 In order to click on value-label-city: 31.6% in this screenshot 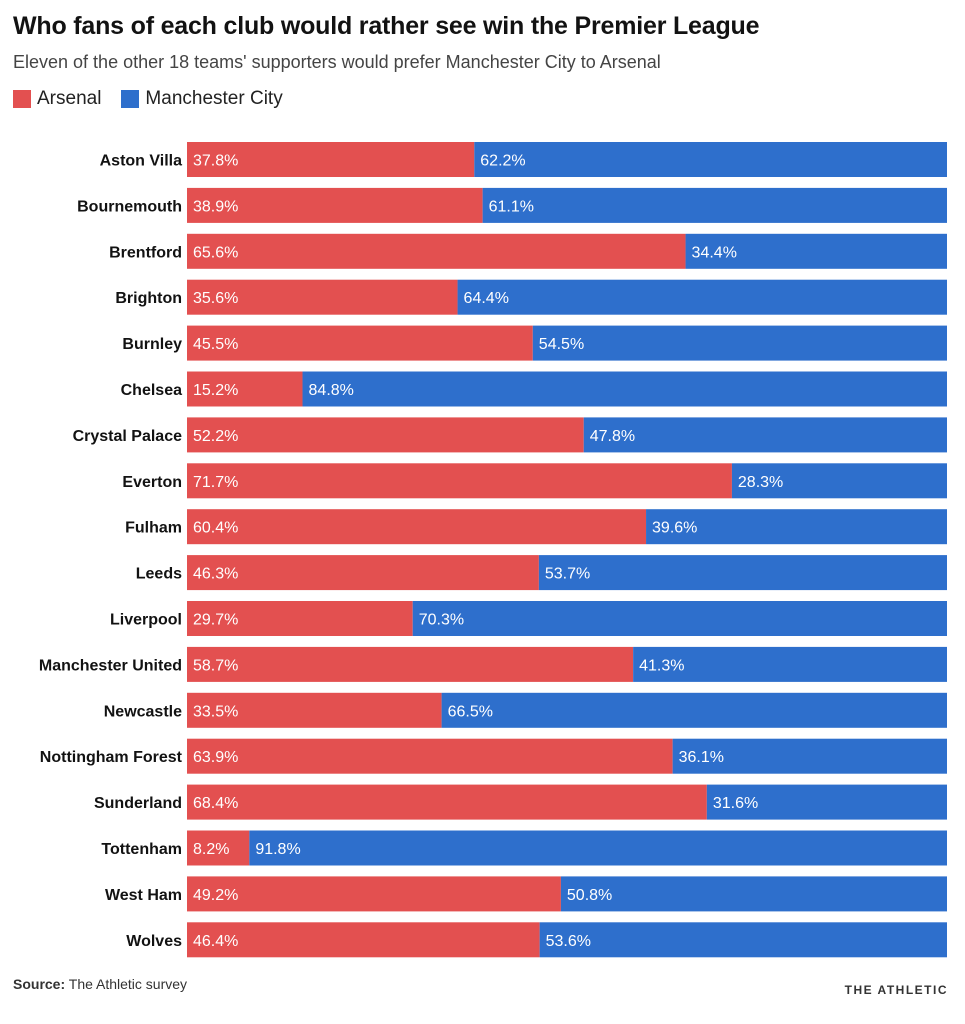, I will do `click(735, 803)`.